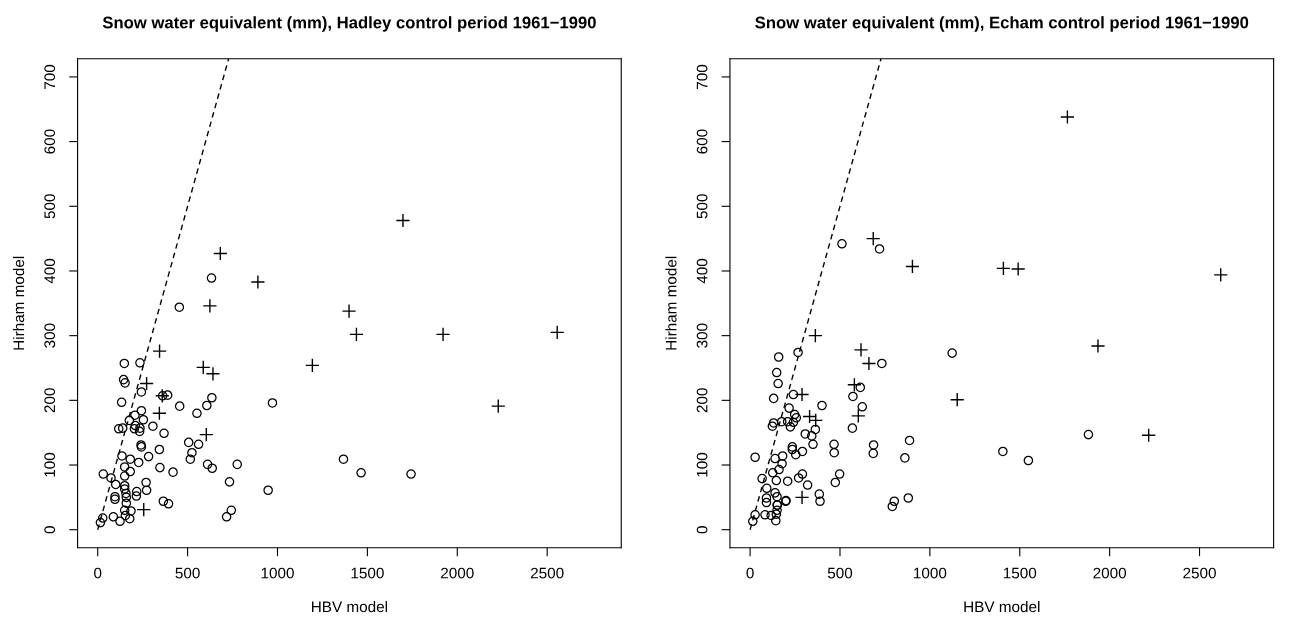  Describe the element at coordinates (349, 24) in the screenshot. I see `chart-title: Snow water equivalent (mm), Hadley control period 1961−1990` at that location.